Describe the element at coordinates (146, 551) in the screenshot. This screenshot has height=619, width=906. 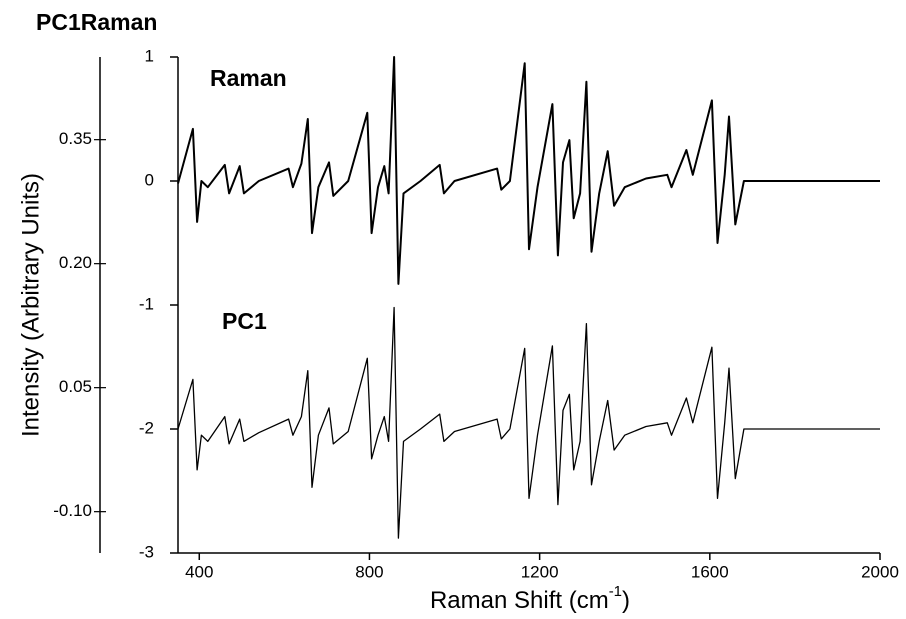
I see `y-tick-label: -3` at that location.